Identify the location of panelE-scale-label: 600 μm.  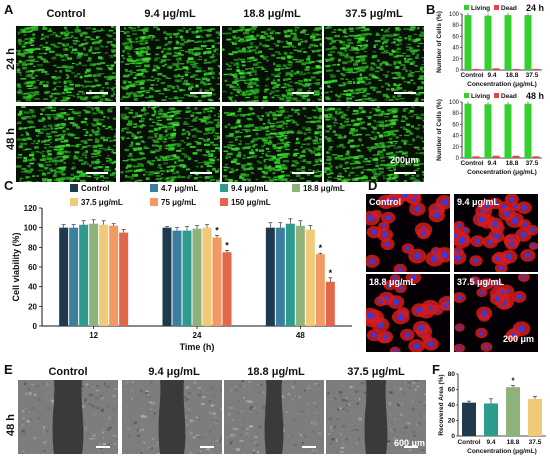
(410, 443).